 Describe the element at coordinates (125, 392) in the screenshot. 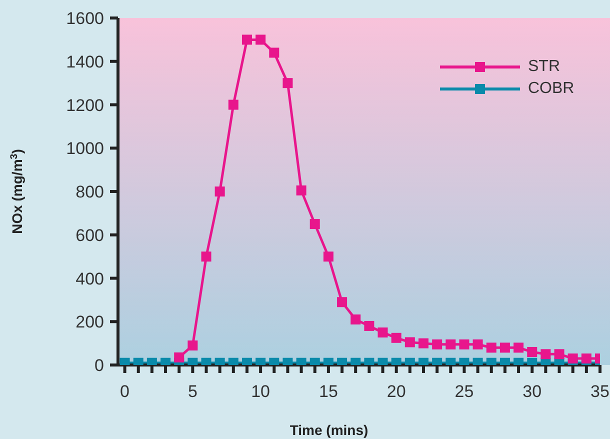

I see `x-tick-label: 0` at that location.